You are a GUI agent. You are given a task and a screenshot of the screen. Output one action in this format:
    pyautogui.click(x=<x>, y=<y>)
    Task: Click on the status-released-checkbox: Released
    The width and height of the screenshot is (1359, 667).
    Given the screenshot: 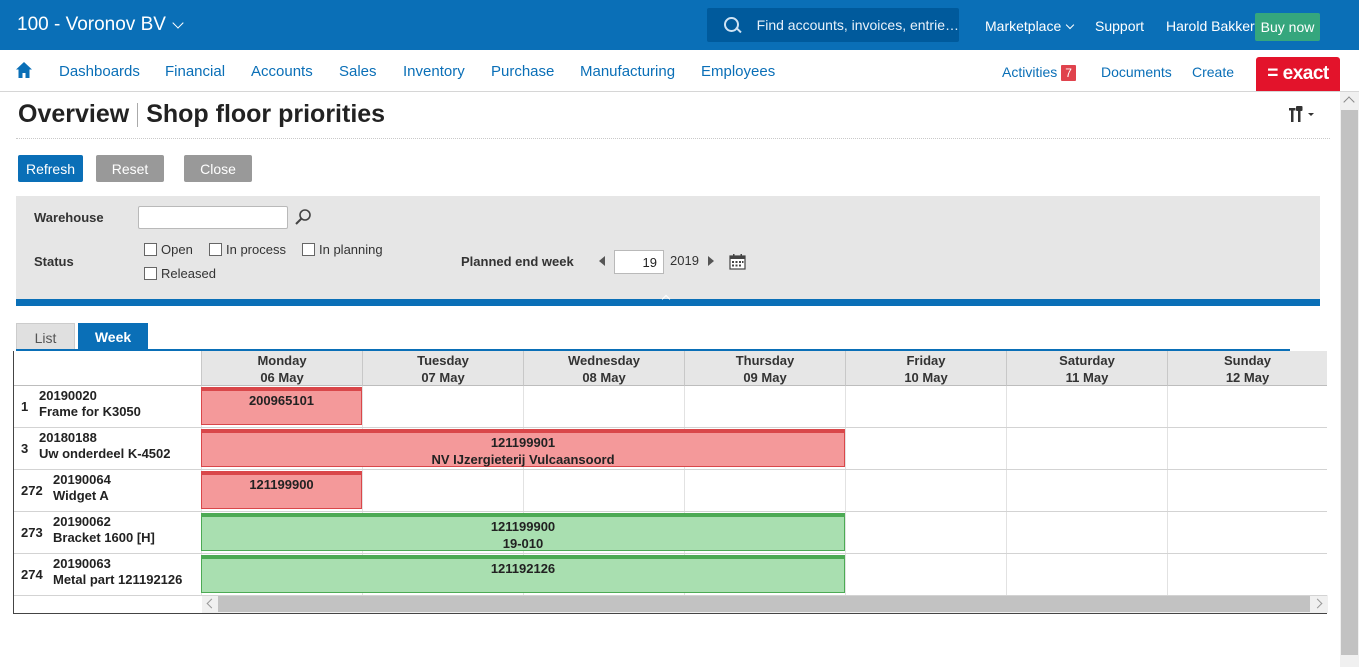 What is the action you would take?
    pyautogui.click(x=180, y=273)
    